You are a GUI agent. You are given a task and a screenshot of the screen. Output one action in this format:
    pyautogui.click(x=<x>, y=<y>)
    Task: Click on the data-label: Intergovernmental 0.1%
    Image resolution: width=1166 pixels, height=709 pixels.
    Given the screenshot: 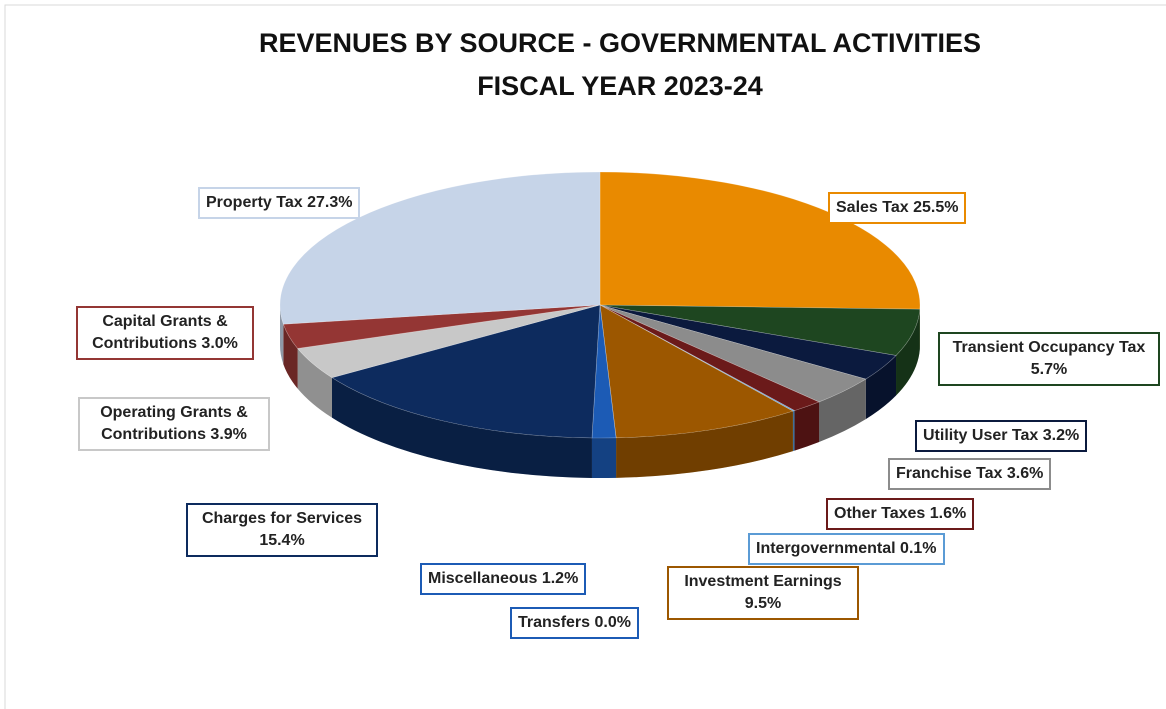 What is the action you would take?
    pyautogui.click(x=846, y=549)
    